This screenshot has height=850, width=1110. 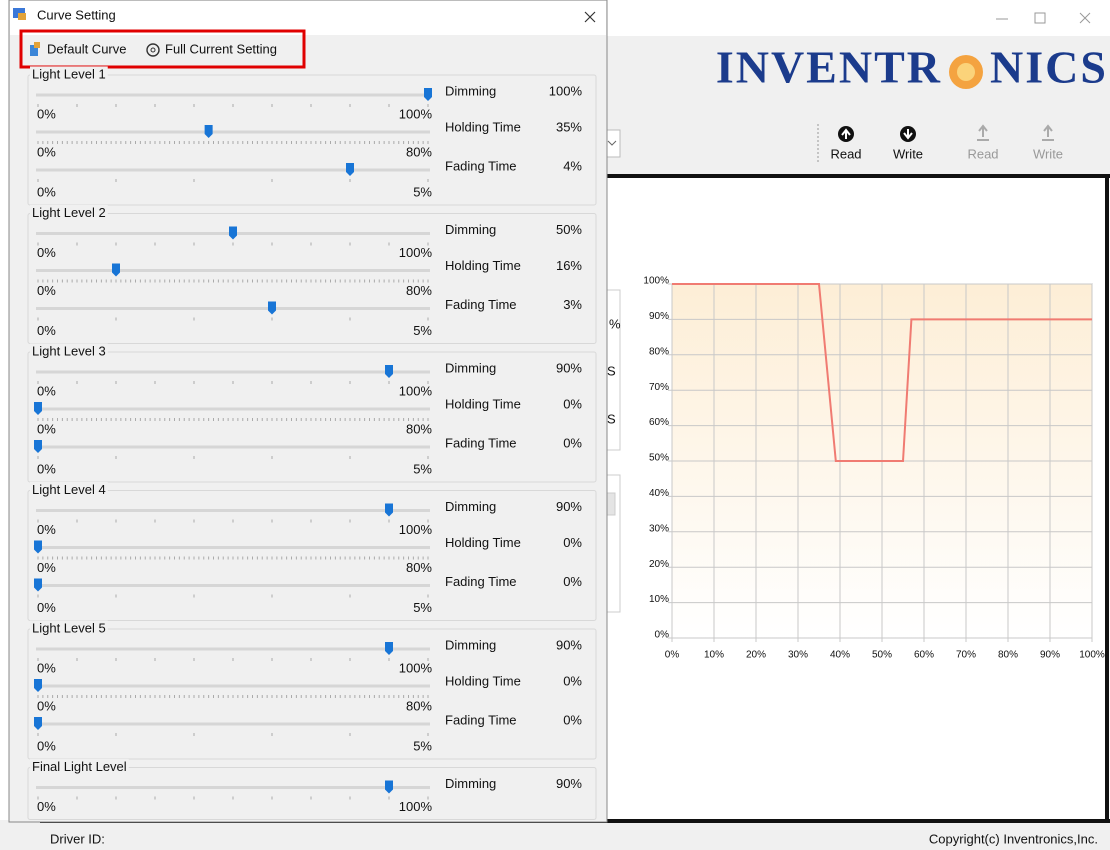 What do you see at coordinates (615, 323) in the screenshot?
I see `text-fragment: %` at bounding box center [615, 323].